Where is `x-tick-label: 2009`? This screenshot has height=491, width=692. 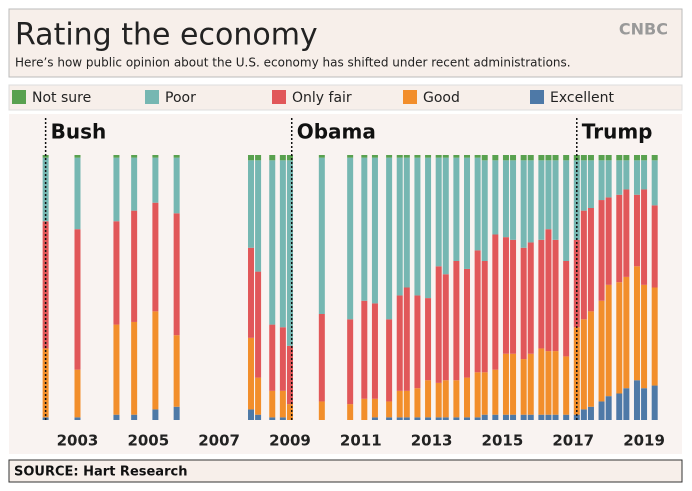 x-tick-label: 2009 is located at coordinates (290, 441).